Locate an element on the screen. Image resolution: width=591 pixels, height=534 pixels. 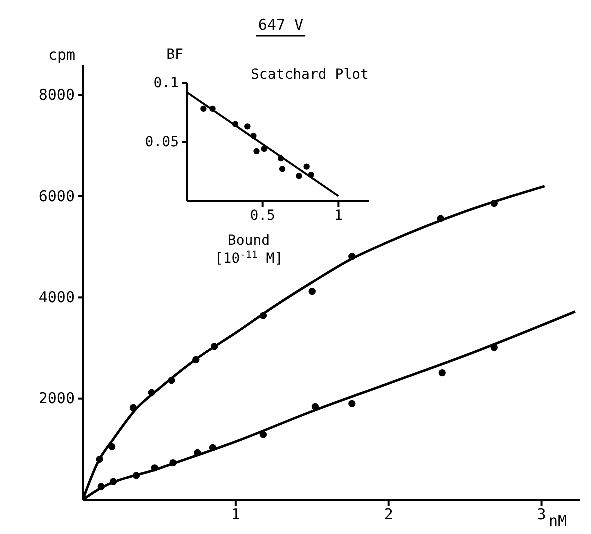
x-tick-label: 3 is located at coordinates (541, 515).